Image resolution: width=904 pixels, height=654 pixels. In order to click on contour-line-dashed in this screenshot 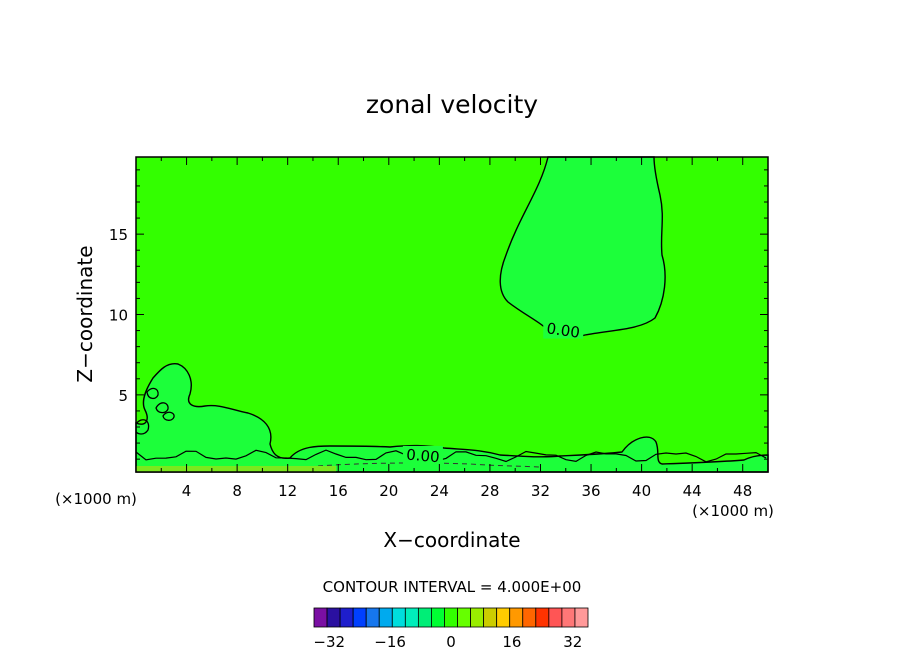, I will do `click(429, 465)`.